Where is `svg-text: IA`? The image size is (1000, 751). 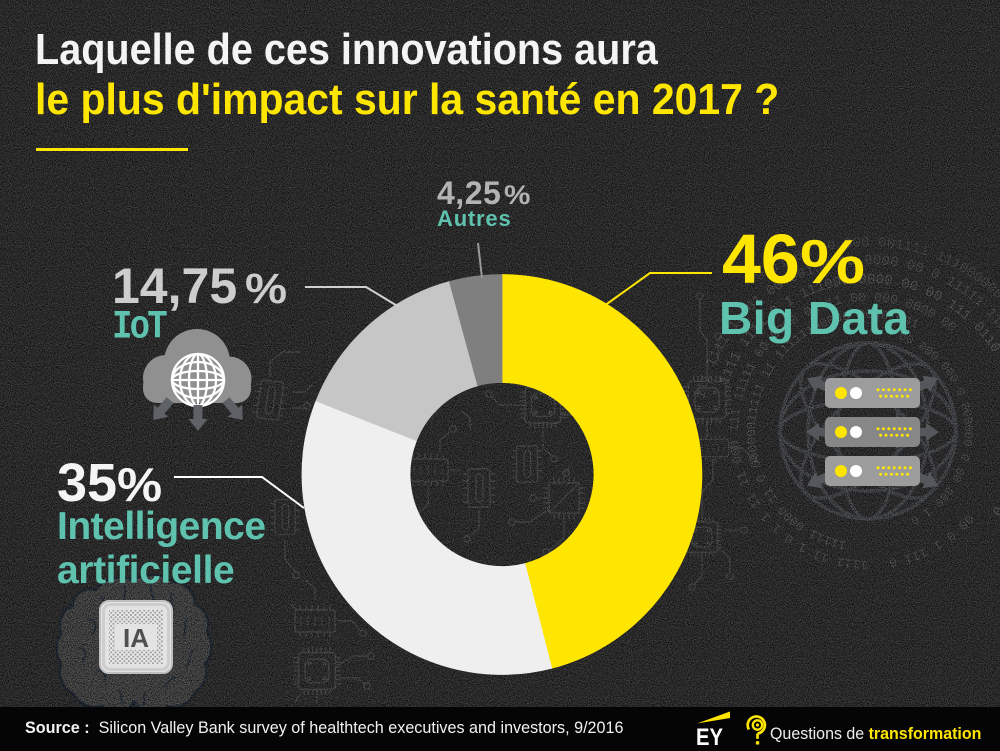
svg-text: IA is located at coordinates (136, 638).